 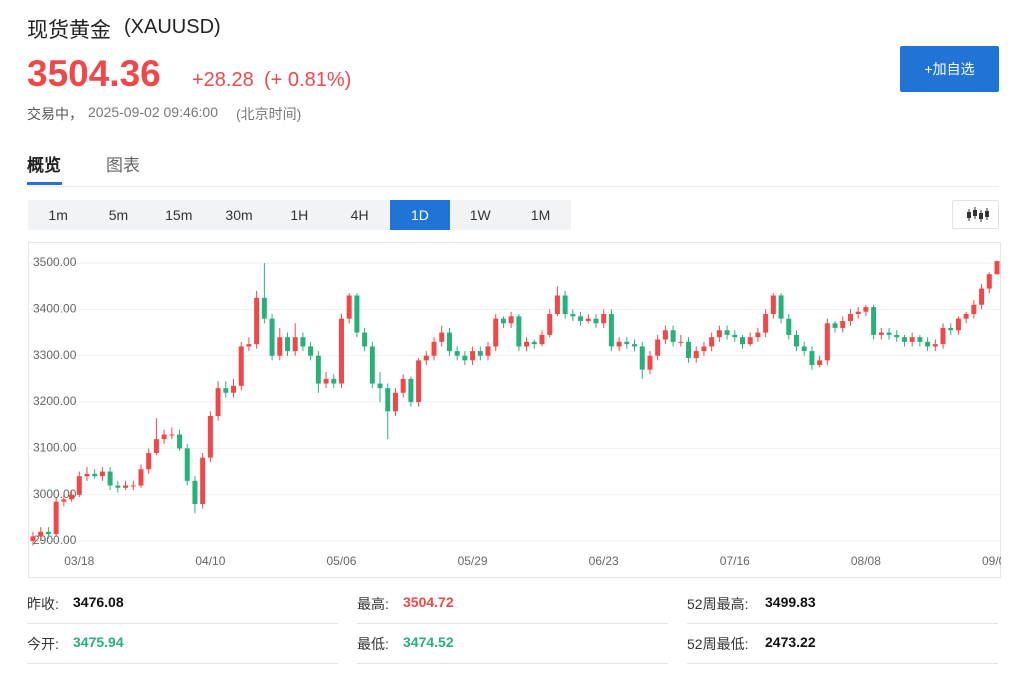 I want to click on x-tick-label: 06/23, so click(x=604, y=561).